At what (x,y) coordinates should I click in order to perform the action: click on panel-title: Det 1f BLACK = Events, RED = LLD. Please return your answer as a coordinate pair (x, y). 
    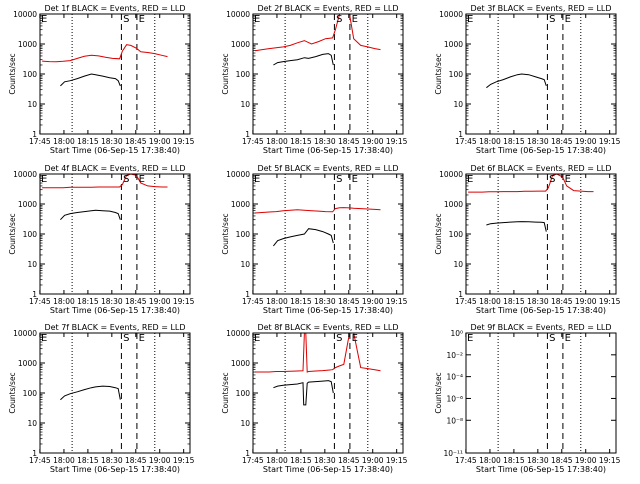
    Looking at the image, I should click on (114, 8).